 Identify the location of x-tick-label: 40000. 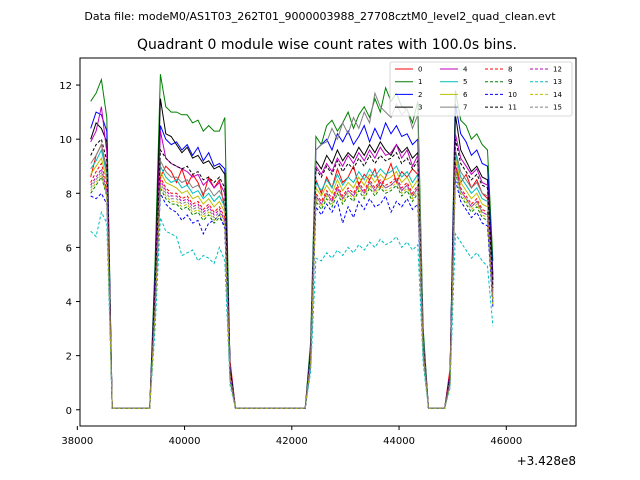
(185, 441).